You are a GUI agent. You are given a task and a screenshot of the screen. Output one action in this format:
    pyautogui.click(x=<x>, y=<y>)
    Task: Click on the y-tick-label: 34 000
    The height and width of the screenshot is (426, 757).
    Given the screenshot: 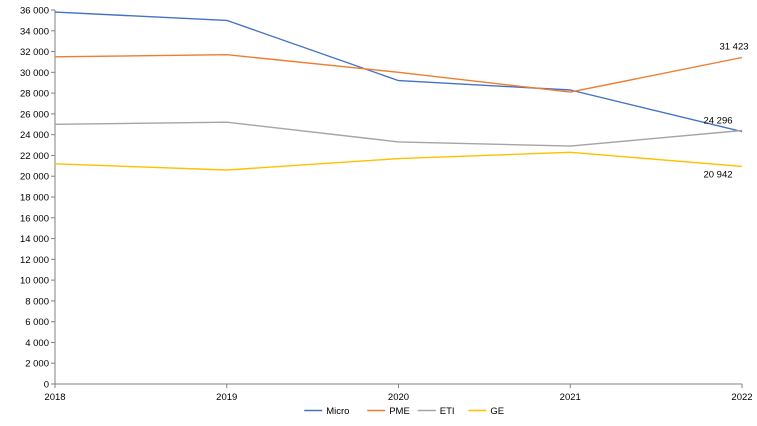 What is the action you would take?
    pyautogui.click(x=34, y=31)
    